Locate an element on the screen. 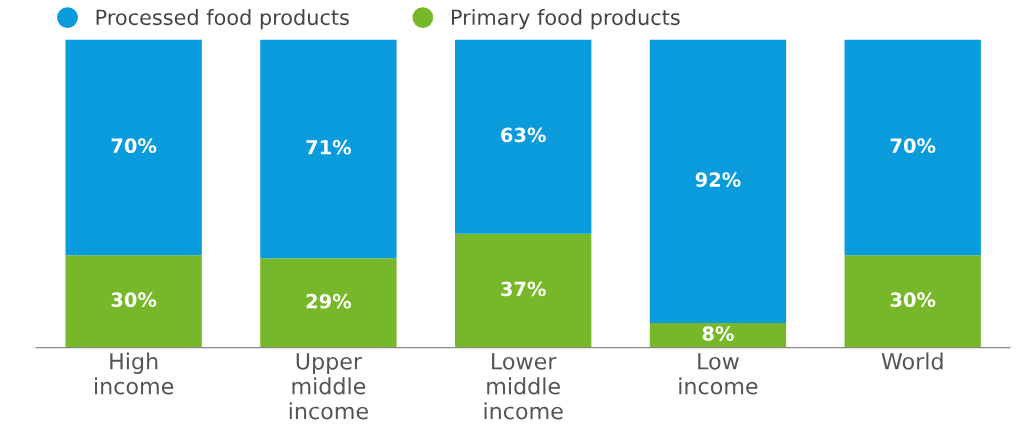 The height and width of the screenshot is (440, 1036). data-label: 29% is located at coordinates (329, 301).